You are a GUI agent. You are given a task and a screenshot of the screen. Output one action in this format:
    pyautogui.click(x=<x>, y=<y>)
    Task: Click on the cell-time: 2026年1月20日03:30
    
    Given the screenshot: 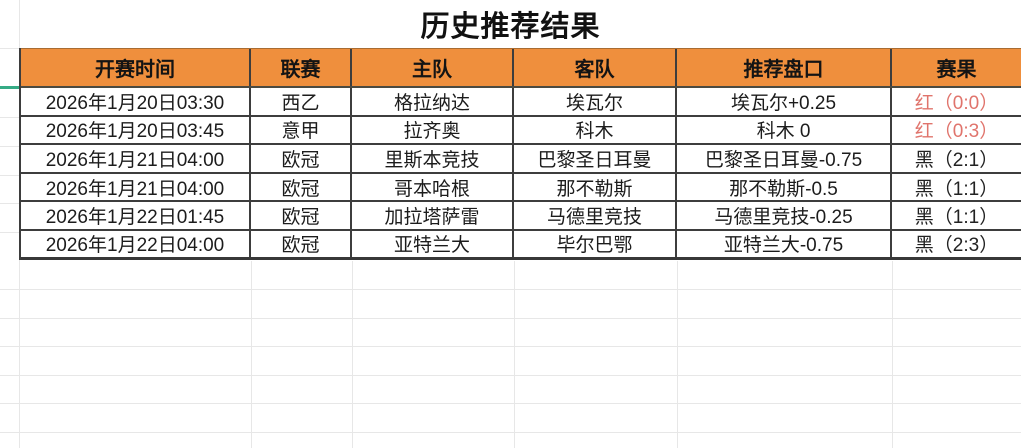 What is the action you would take?
    pyautogui.click(x=136, y=101)
    